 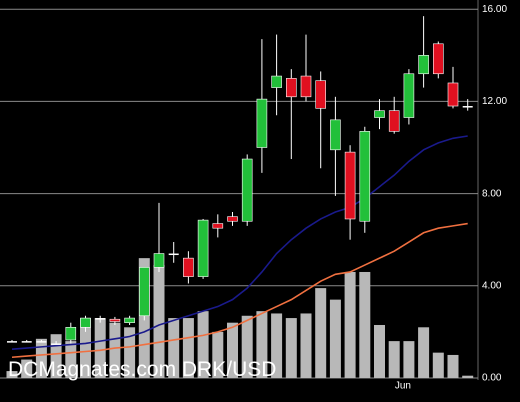 What do you see at coordinates (492, 285) in the screenshot?
I see `y-tick-label: 4.00` at bounding box center [492, 285].